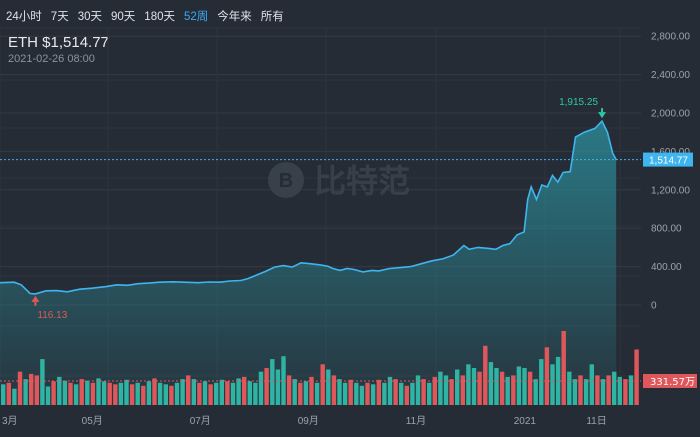 The image size is (700, 437). Describe the element at coordinates (200, 421) in the screenshot. I see `x-tick-label: 07月` at that location.